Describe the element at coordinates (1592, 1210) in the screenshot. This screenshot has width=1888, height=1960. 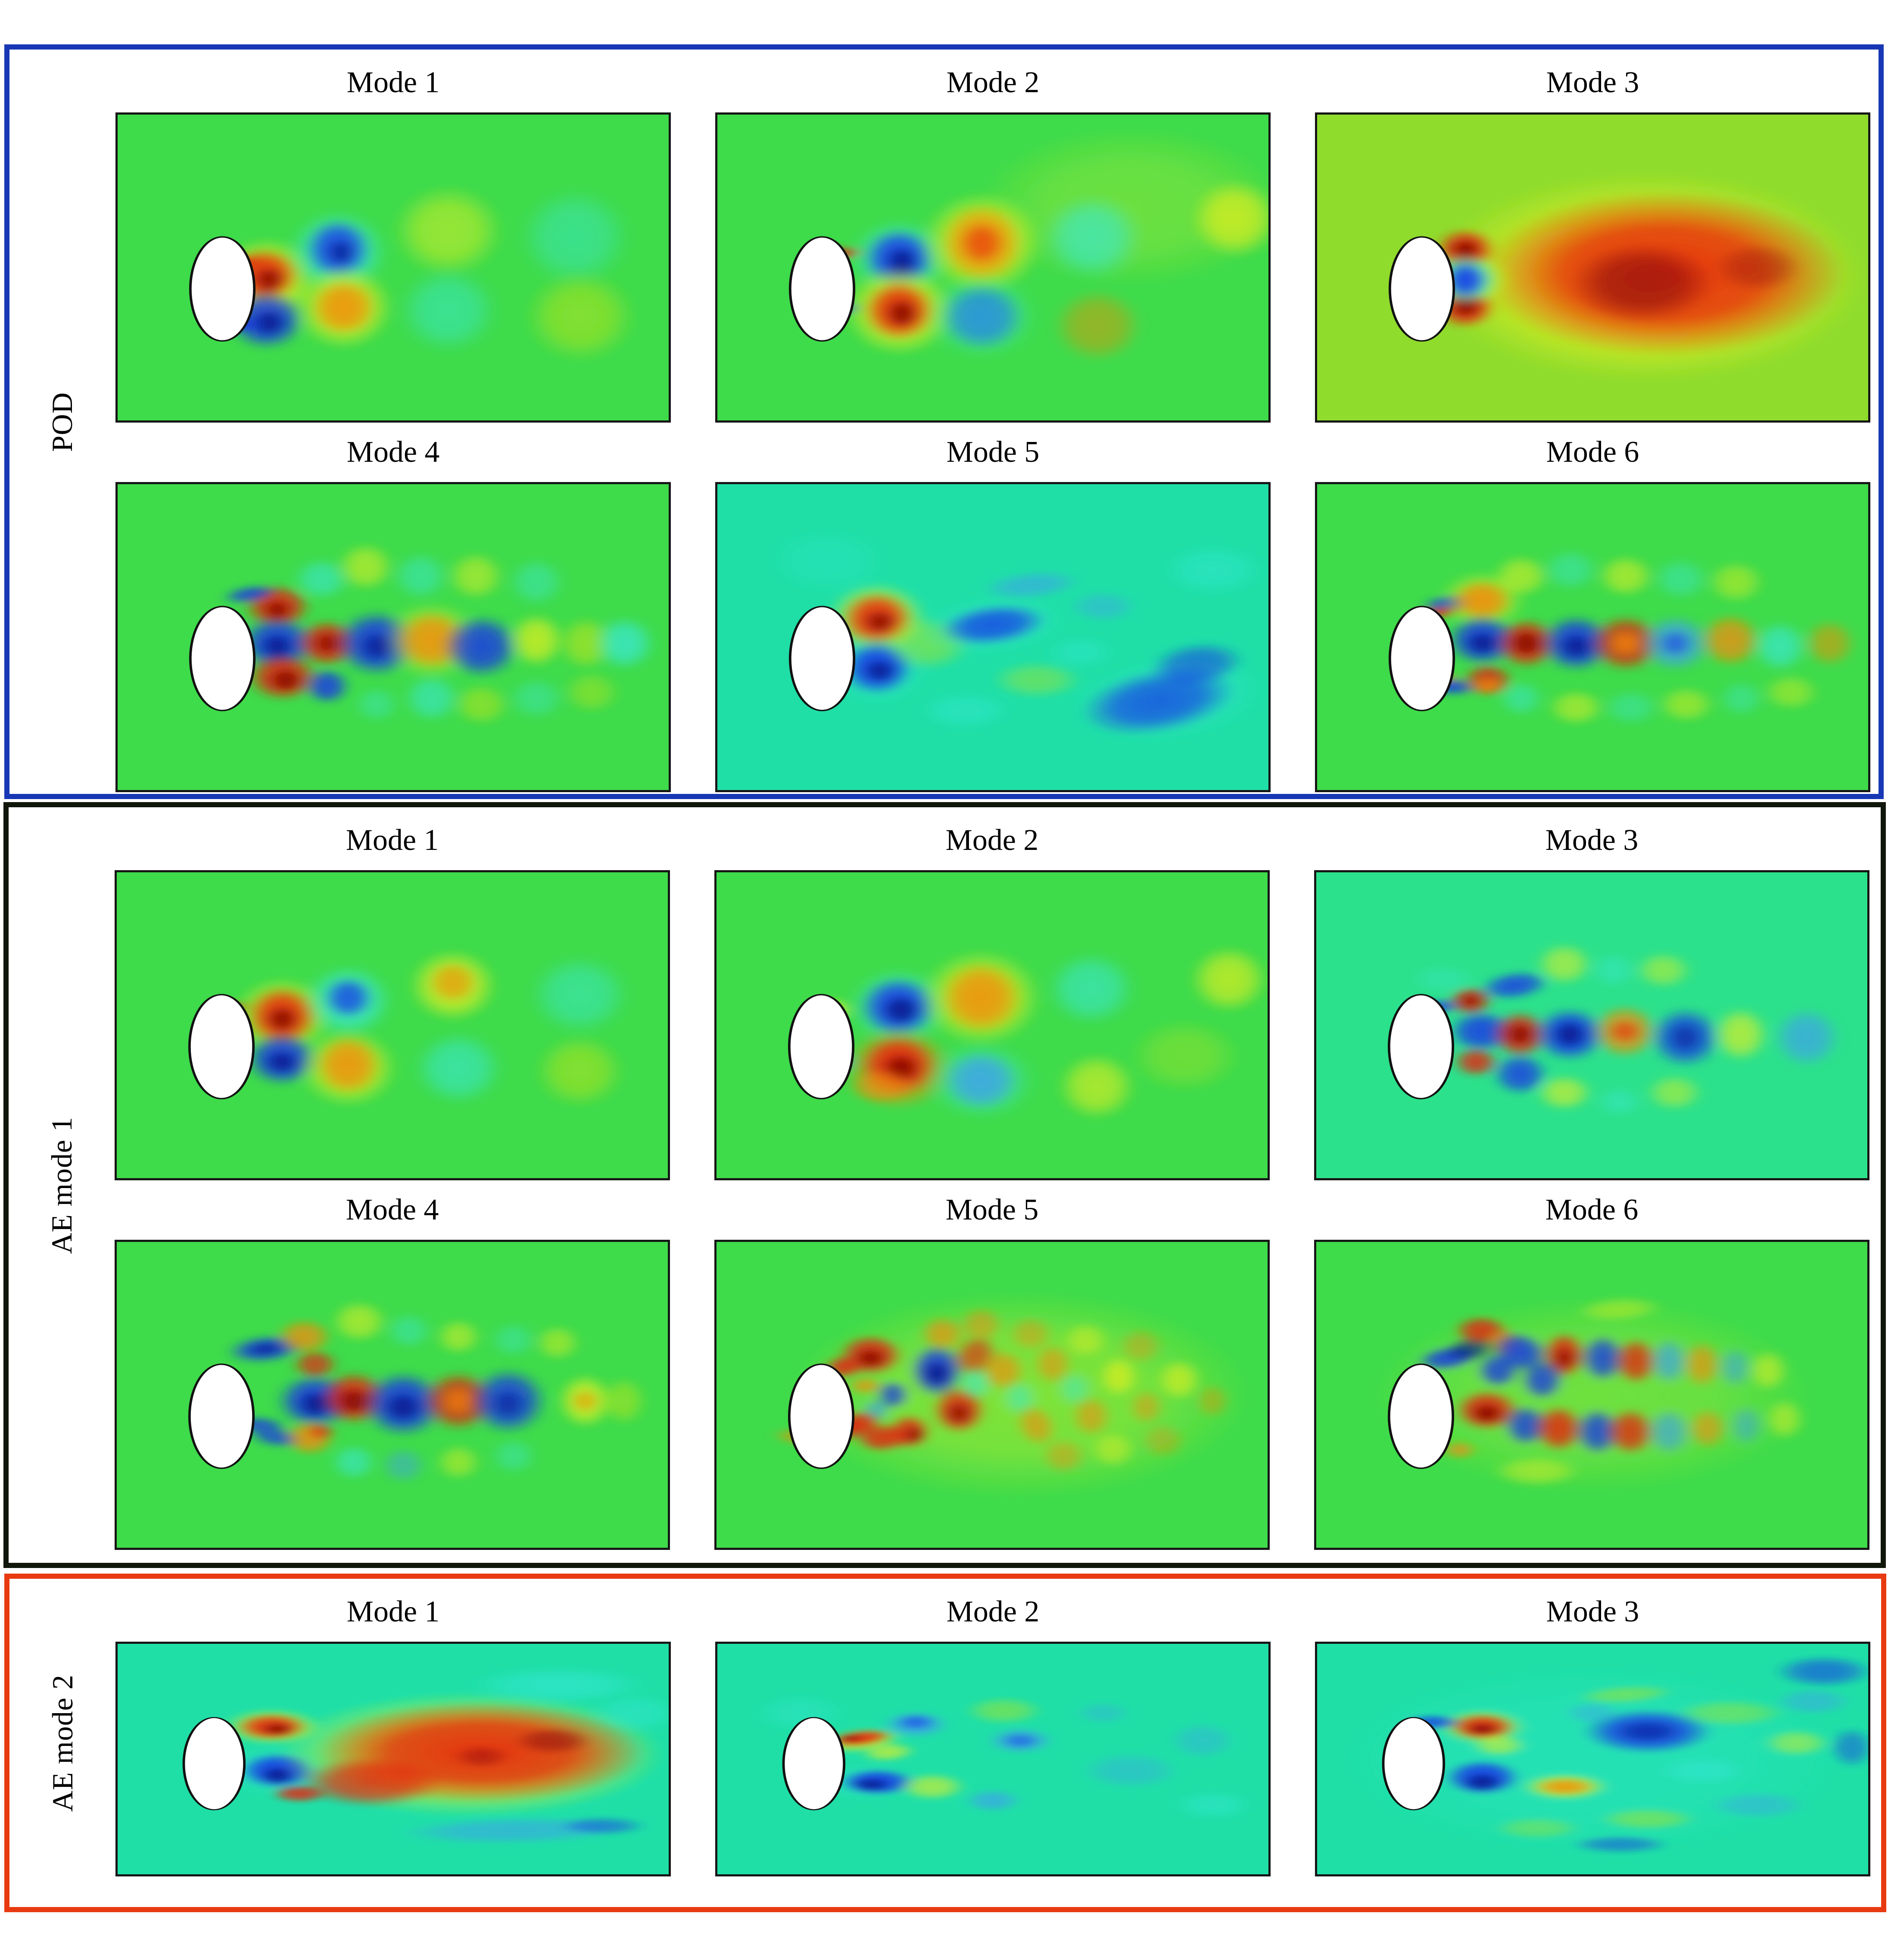
I see `ae1-mode-6-title: Mode 6` at that location.